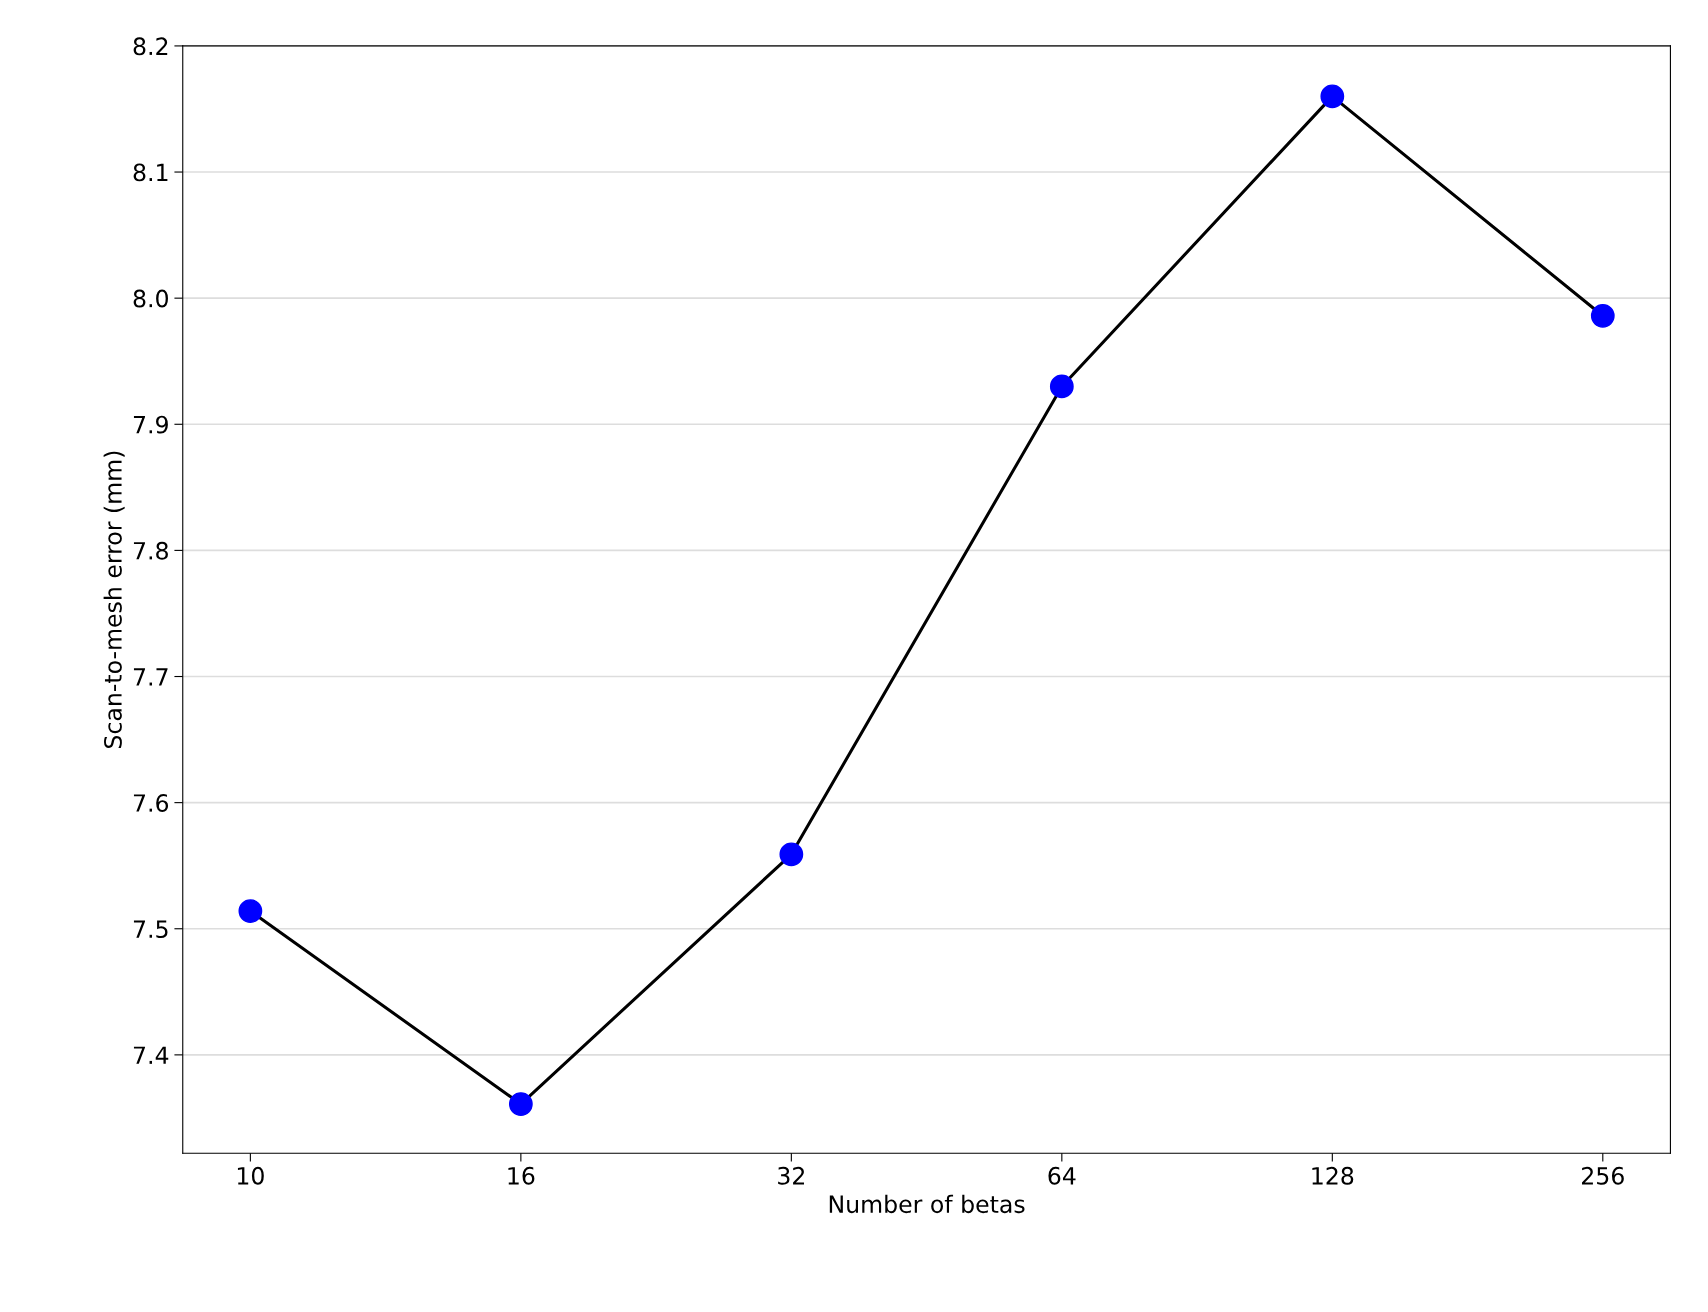 The width and height of the screenshot is (1708, 1312). What do you see at coordinates (150, 46) in the screenshot?
I see `y-tick-label: 8.2` at bounding box center [150, 46].